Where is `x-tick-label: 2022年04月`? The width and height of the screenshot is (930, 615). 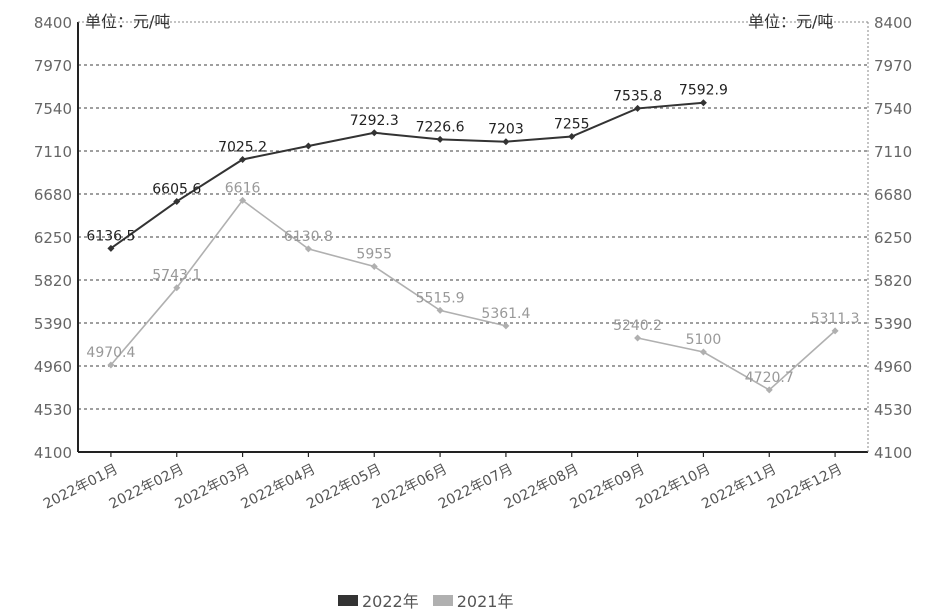 x-tick-label: 2022年04月 is located at coordinates (278, 486).